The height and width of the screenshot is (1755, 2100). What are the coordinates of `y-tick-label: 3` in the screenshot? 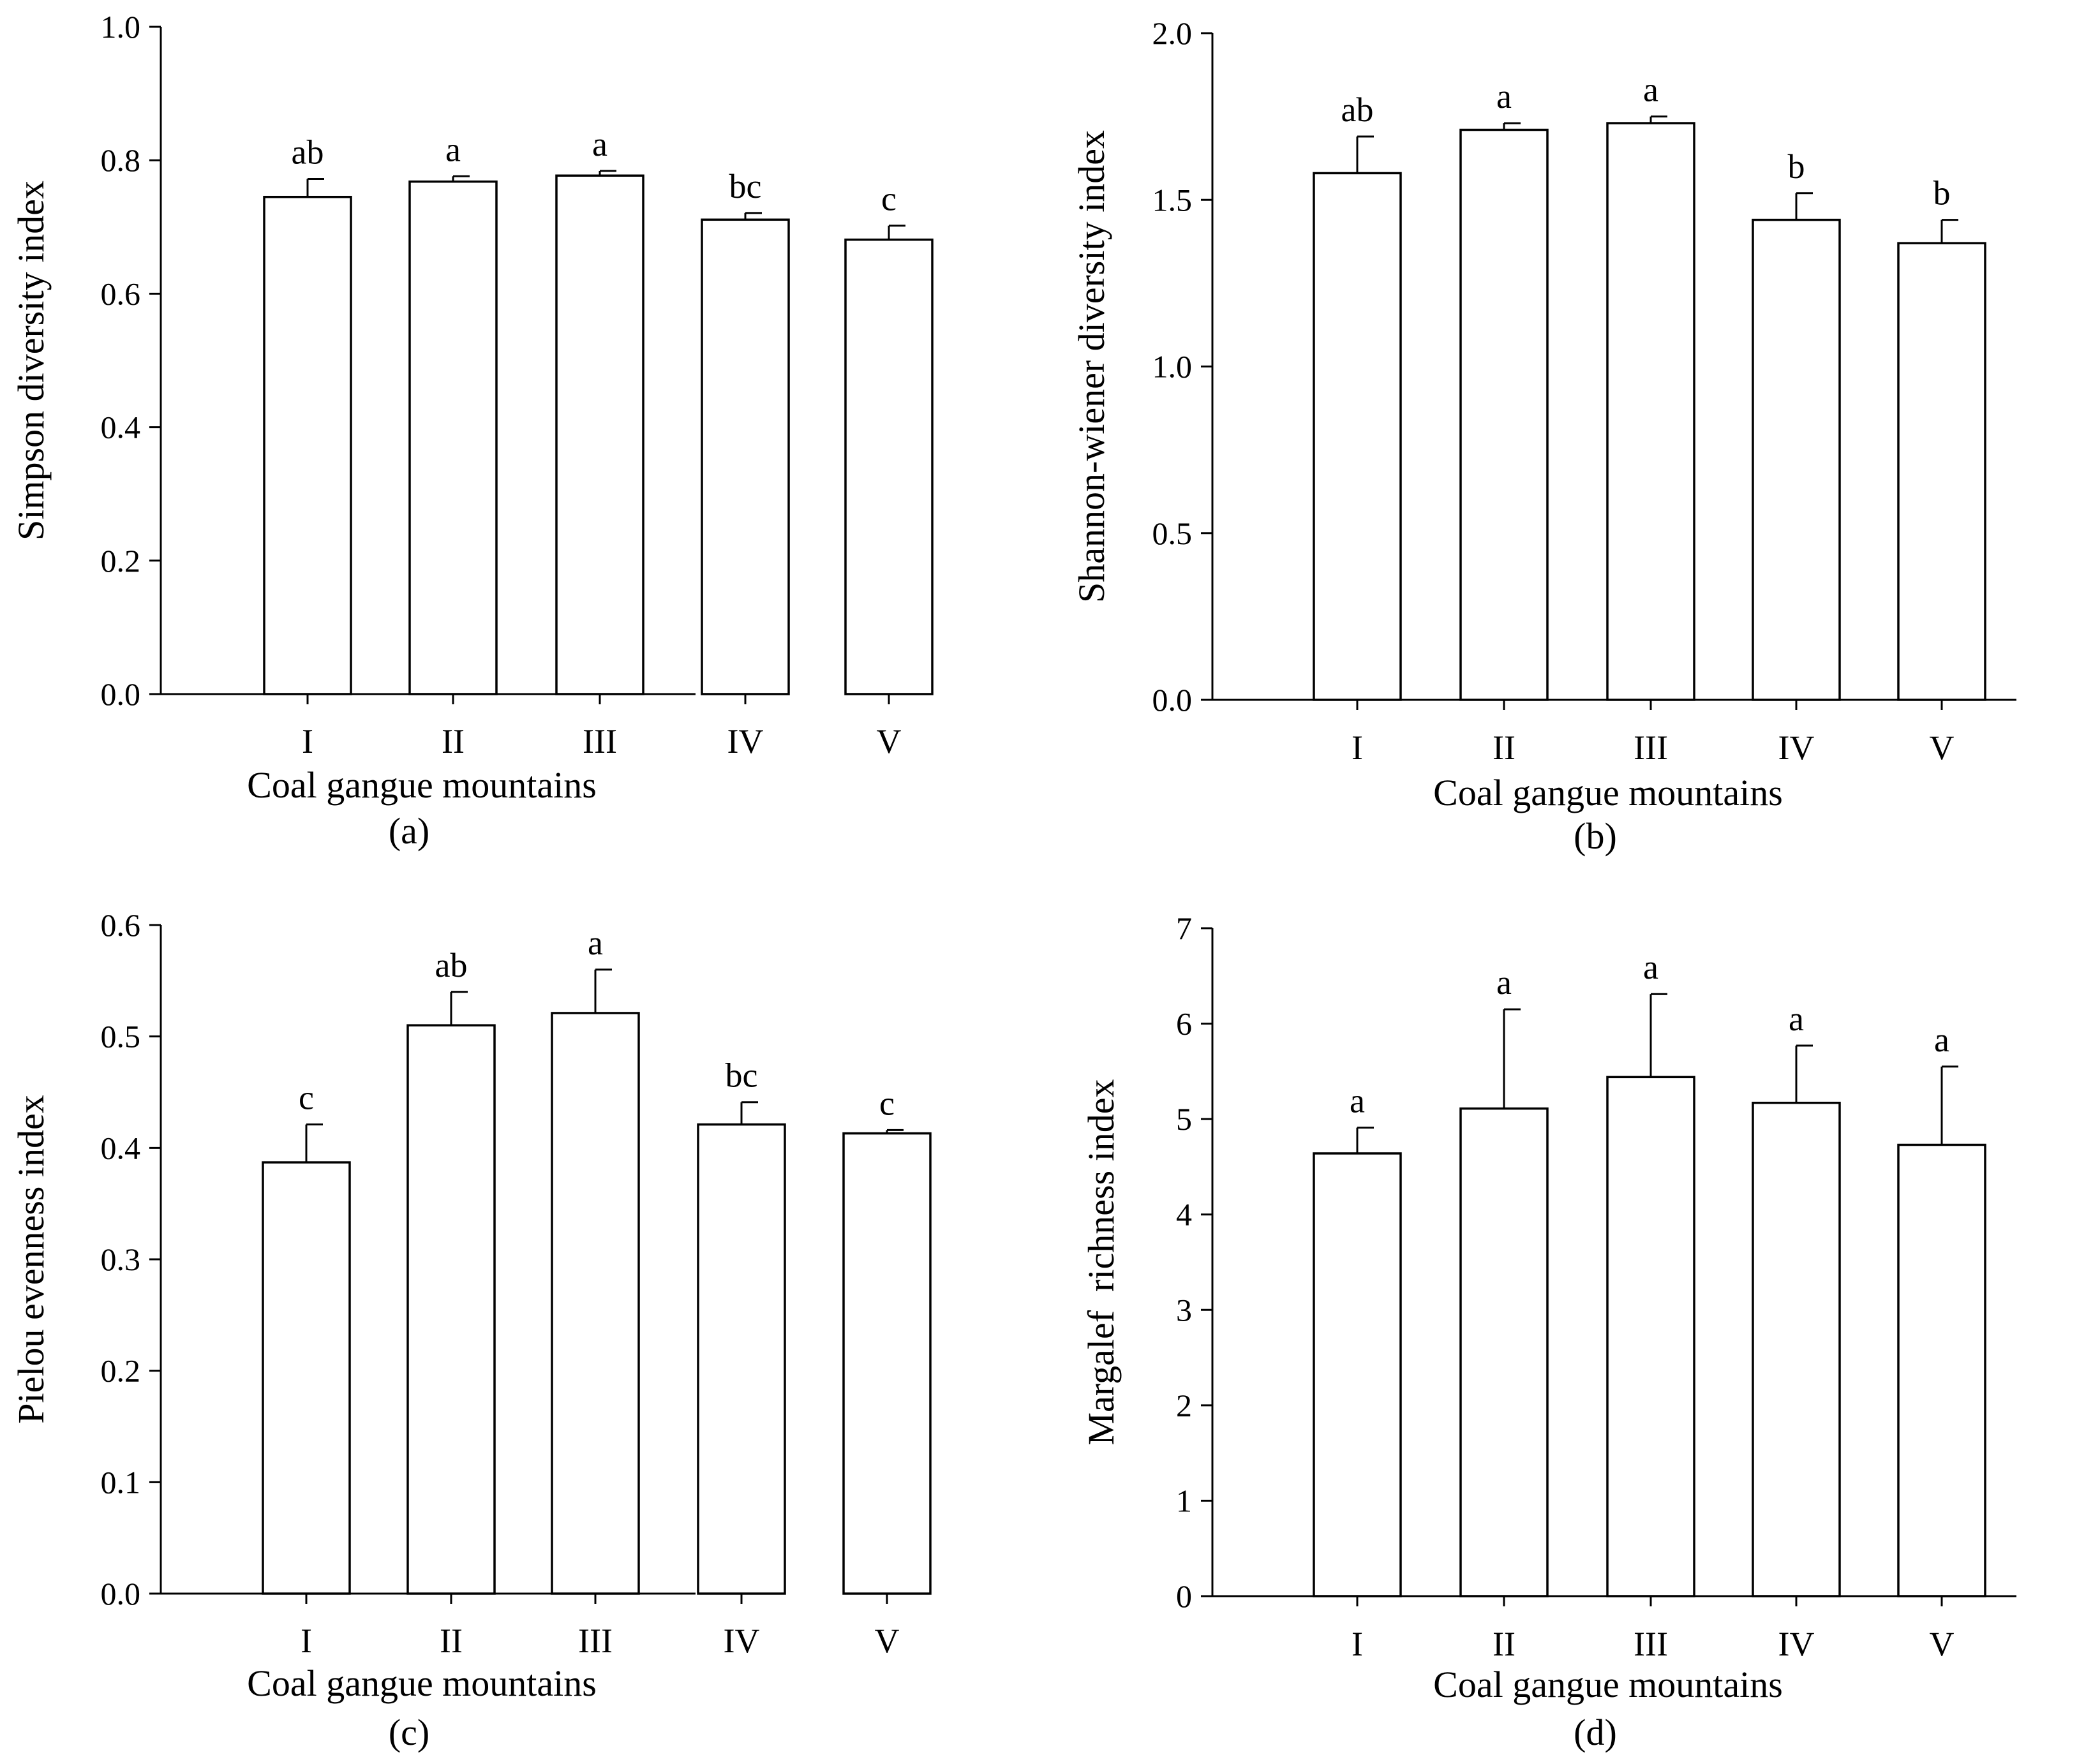 It's located at (1184, 1310).